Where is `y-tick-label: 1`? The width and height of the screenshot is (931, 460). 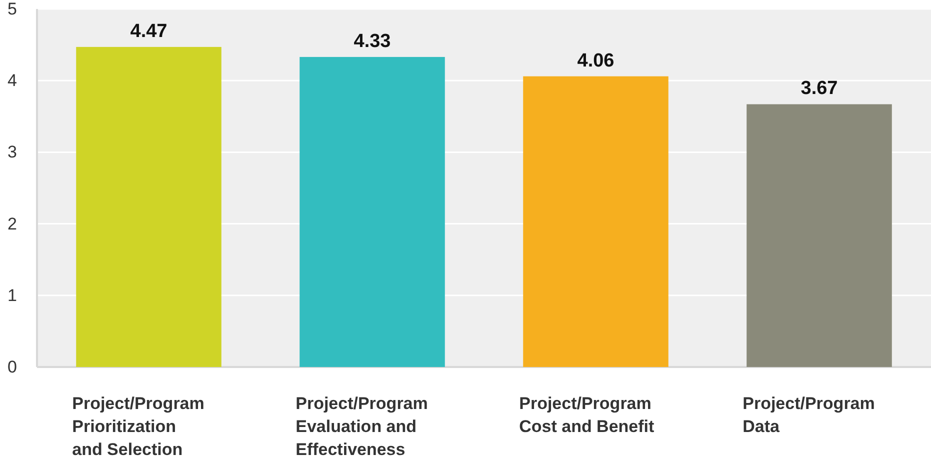
y-tick-label: 1 is located at coordinates (12, 295).